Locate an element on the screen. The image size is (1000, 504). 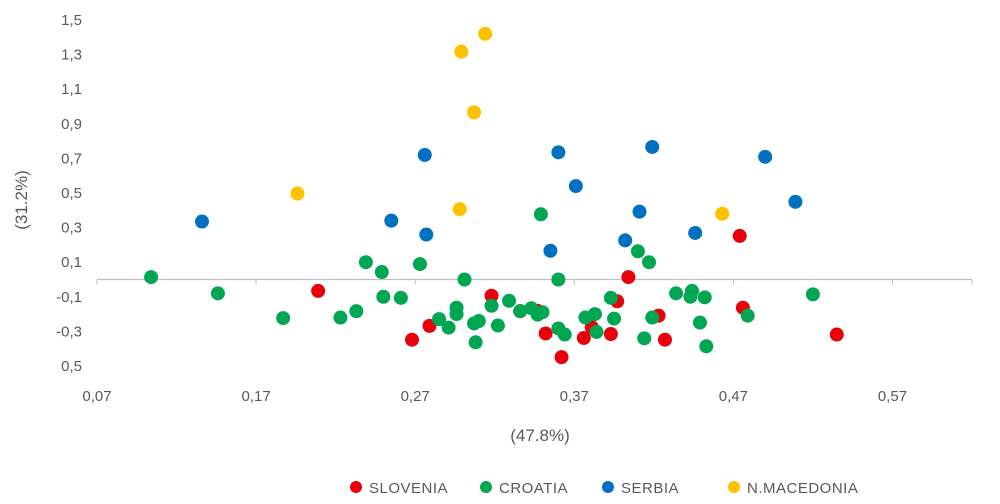
x-tick-label: 0,37 is located at coordinates (574, 396).